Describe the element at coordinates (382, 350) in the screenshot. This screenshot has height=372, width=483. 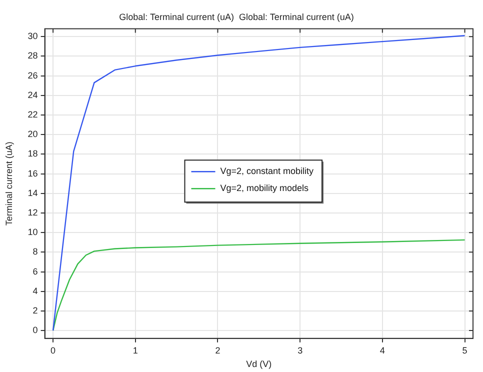
I see `x-tick-label: 4` at that location.